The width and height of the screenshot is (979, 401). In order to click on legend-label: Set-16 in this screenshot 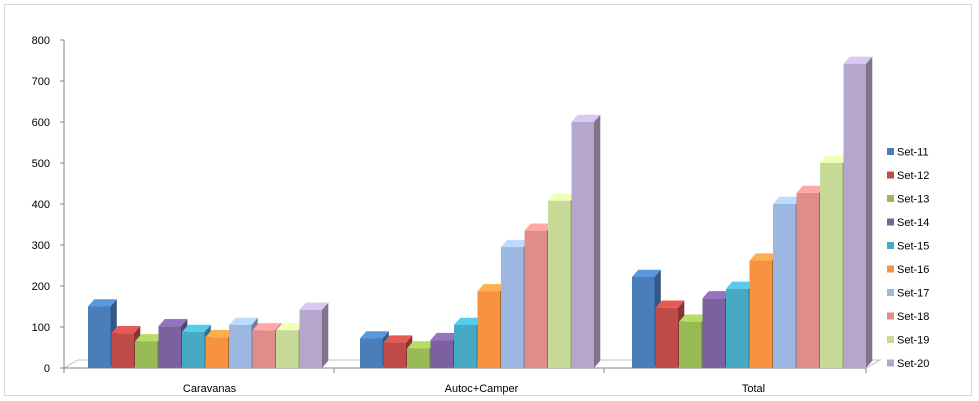, I will do `click(913, 270)`.